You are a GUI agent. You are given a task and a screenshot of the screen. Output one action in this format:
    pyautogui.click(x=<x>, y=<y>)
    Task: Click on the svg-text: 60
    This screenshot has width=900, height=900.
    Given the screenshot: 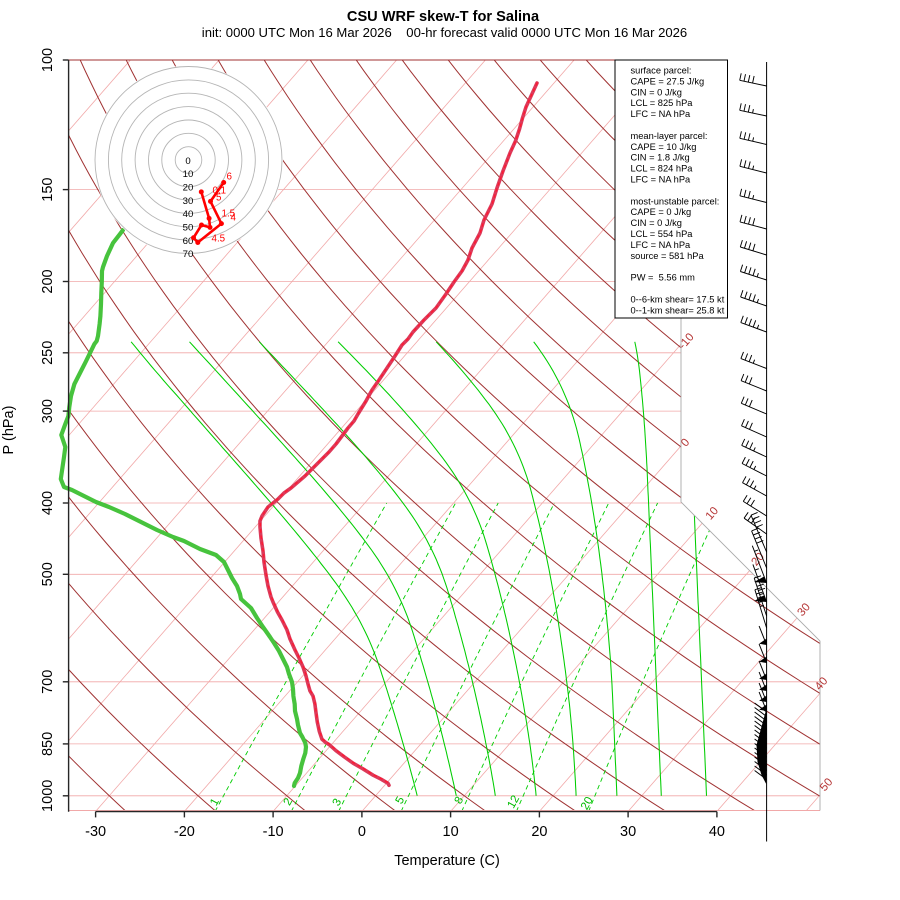 What is the action you would take?
    pyautogui.click(x=188, y=241)
    